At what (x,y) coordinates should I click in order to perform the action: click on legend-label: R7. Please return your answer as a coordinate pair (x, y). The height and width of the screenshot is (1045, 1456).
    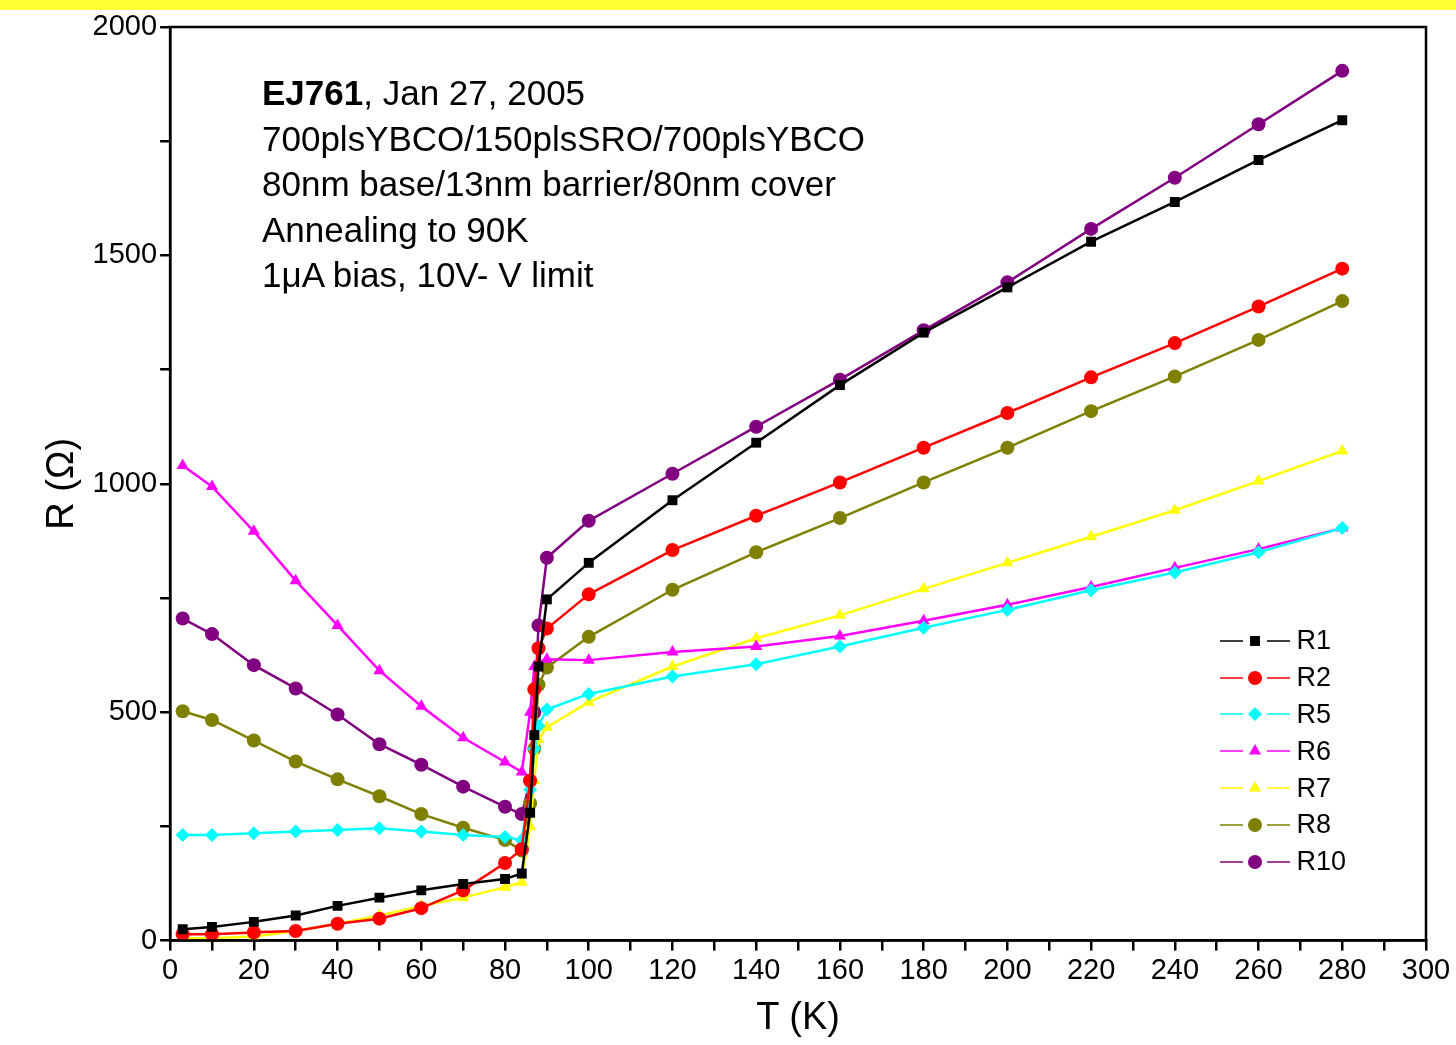
    Looking at the image, I should click on (1313, 788).